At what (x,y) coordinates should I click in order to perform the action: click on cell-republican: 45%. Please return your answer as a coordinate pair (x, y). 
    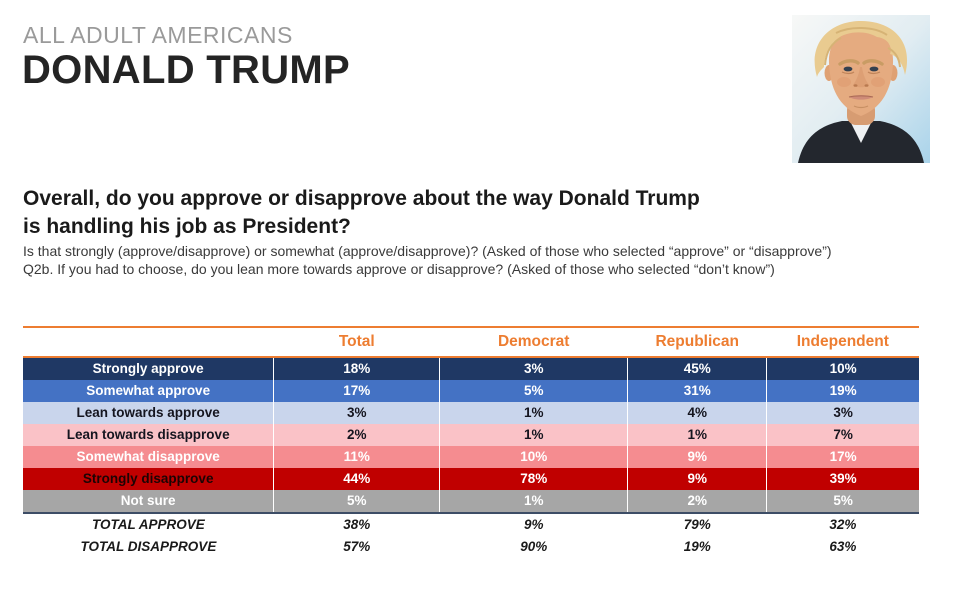
    Looking at the image, I should click on (697, 368).